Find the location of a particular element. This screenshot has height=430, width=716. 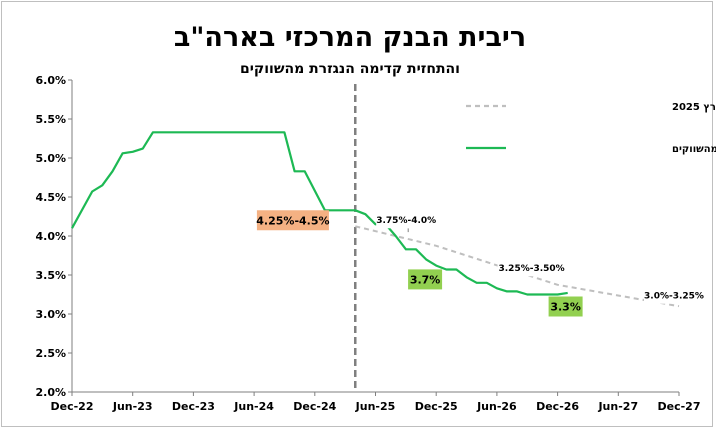

x-tick-label: Dec-23 is located at coordinates (193, 406).